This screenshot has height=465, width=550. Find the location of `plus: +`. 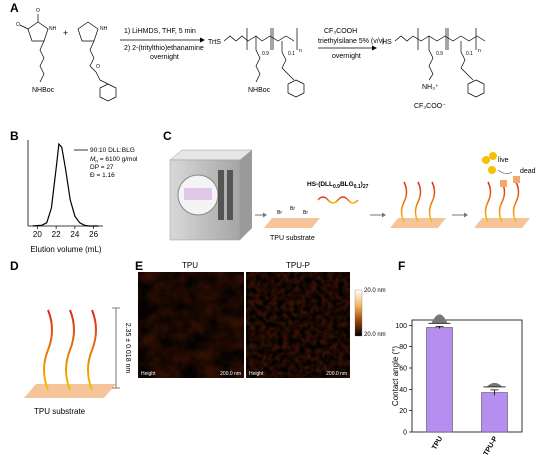

plus: + is located at coordinates (65, 33).